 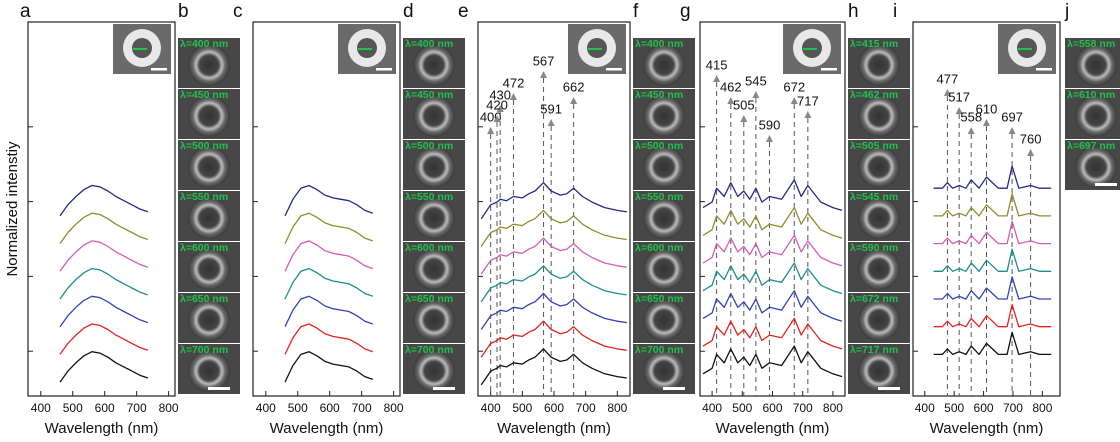 What do you see at coordinates (238, 11) in the screenshot?
I see `panel-label: c` at bounding box center [238, 11].